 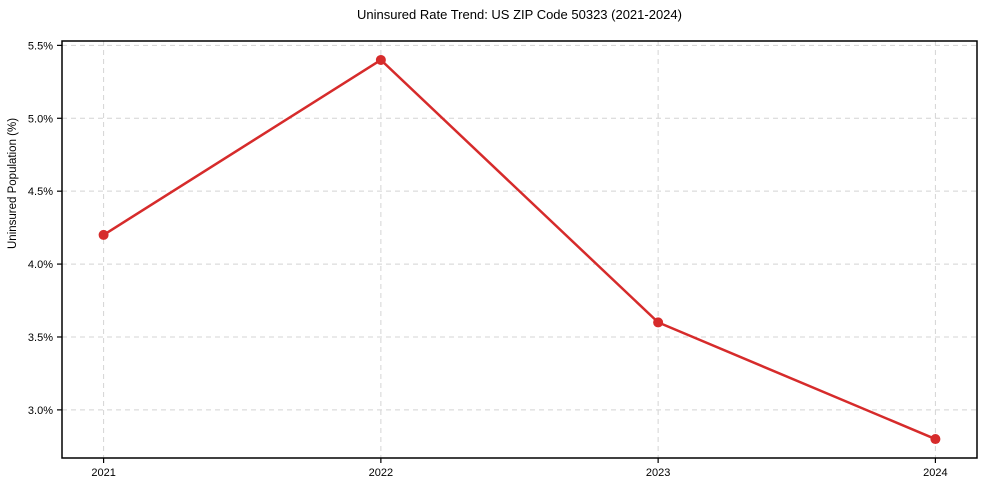 I want to click on y-tick-label: 5.5%, so click(x=40, y=46).